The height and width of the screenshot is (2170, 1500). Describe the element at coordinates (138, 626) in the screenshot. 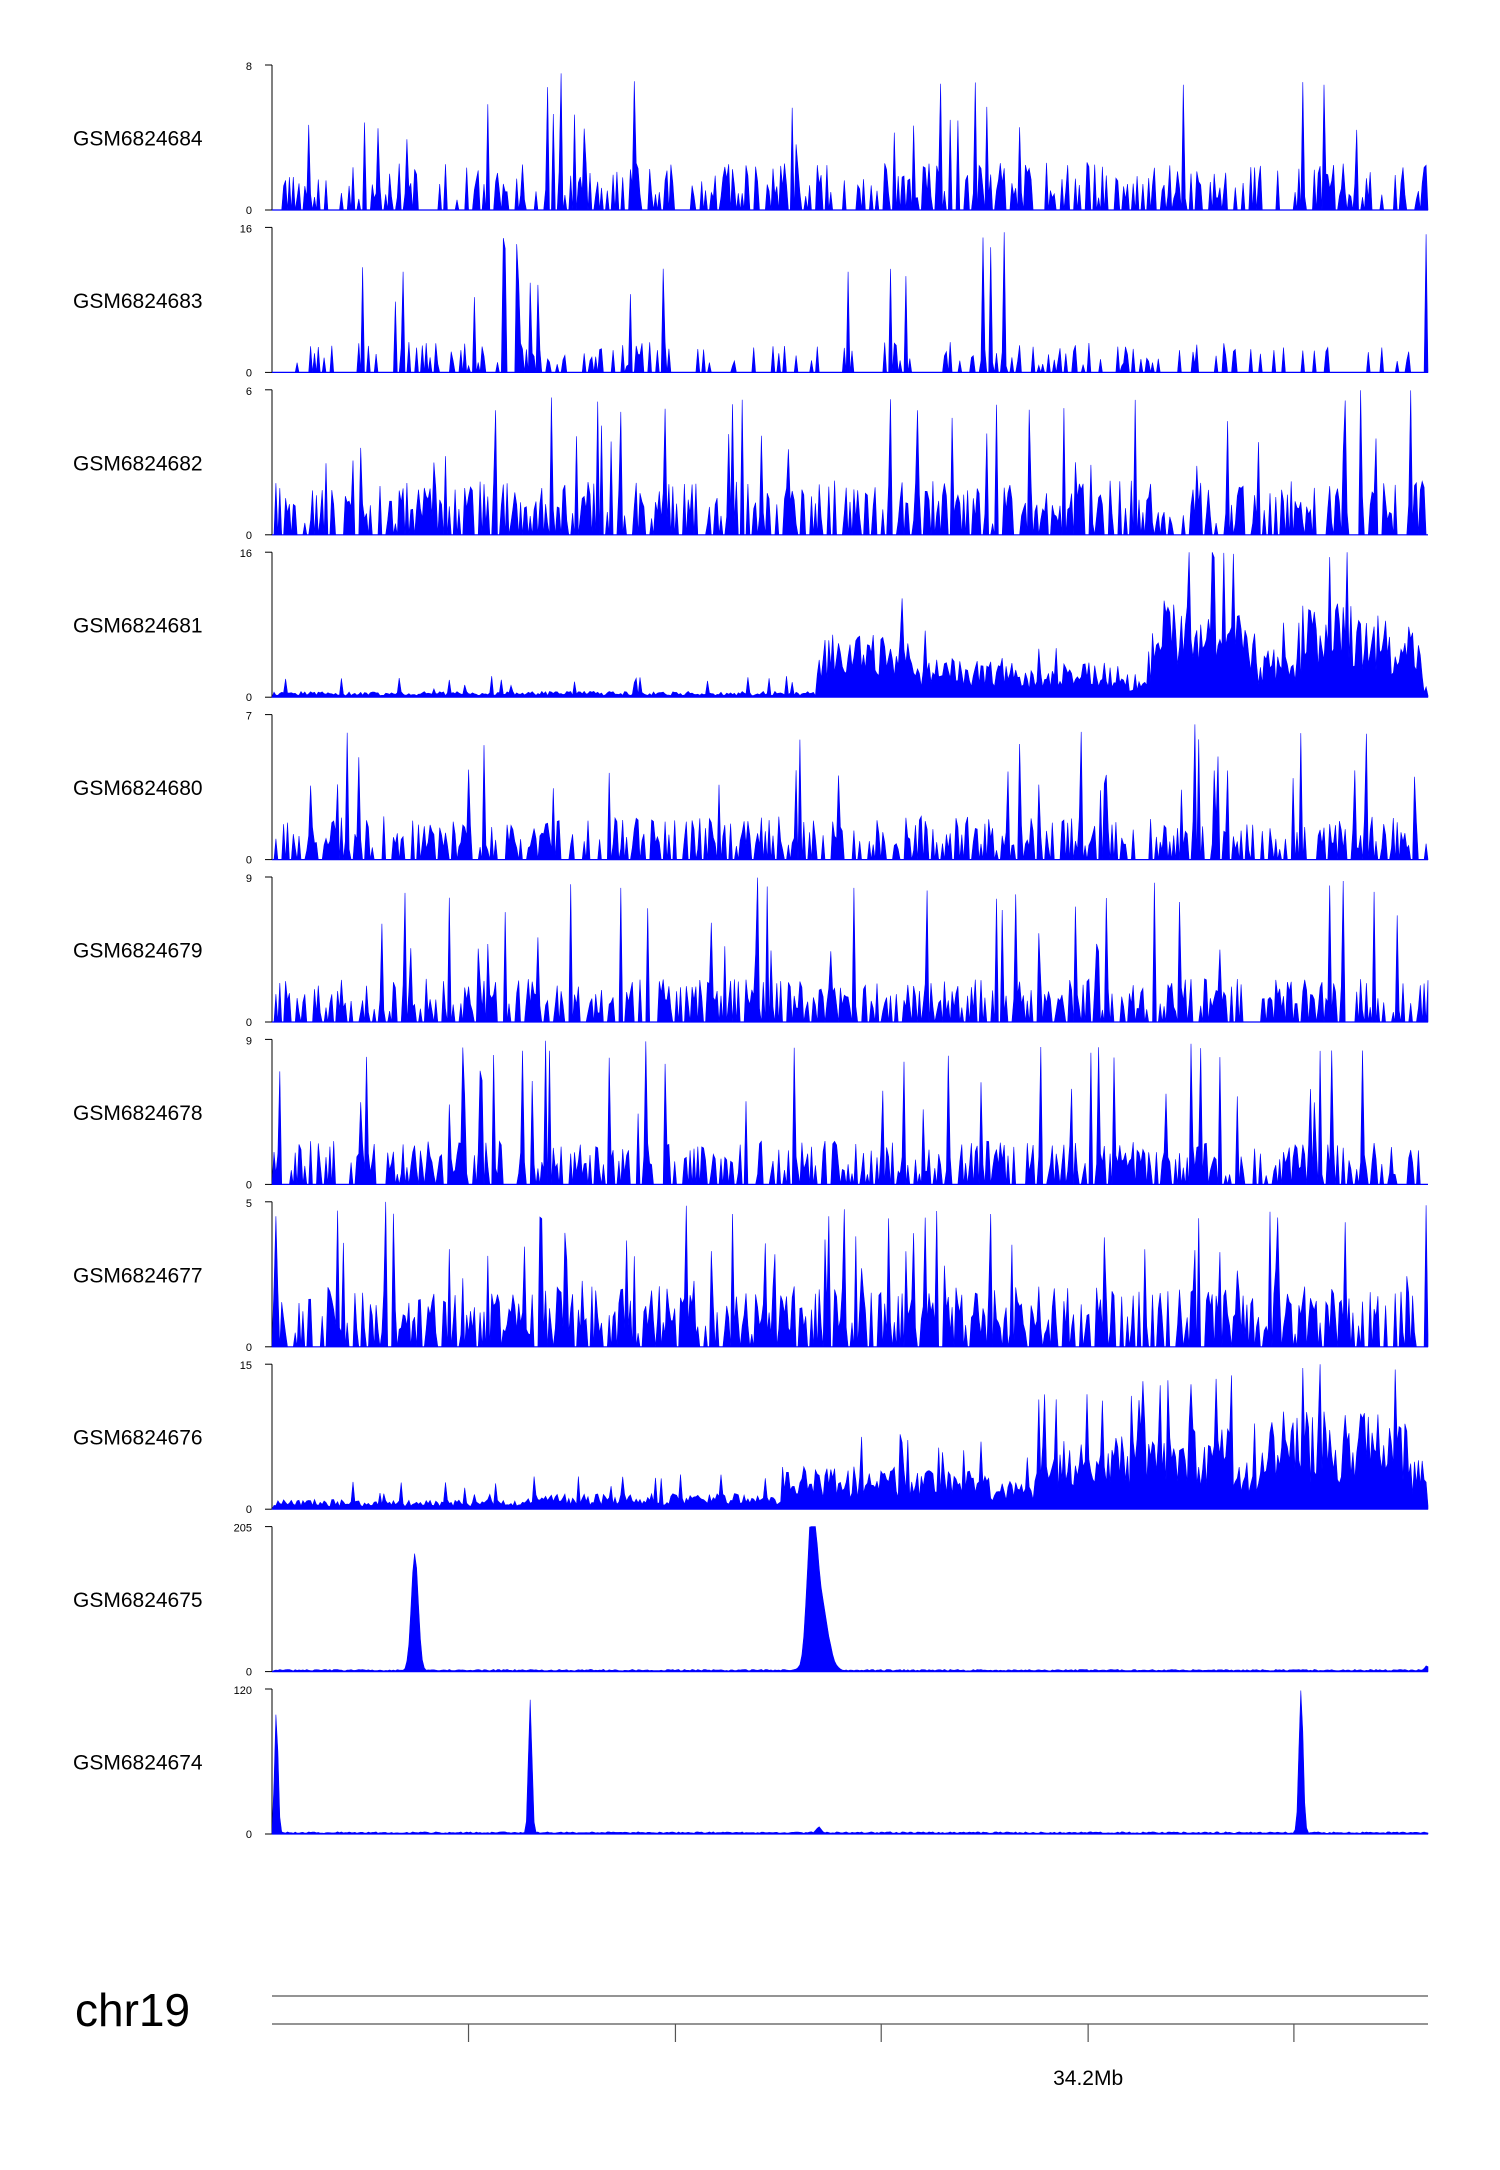

I see `track-label: GSM6824681` at that location.